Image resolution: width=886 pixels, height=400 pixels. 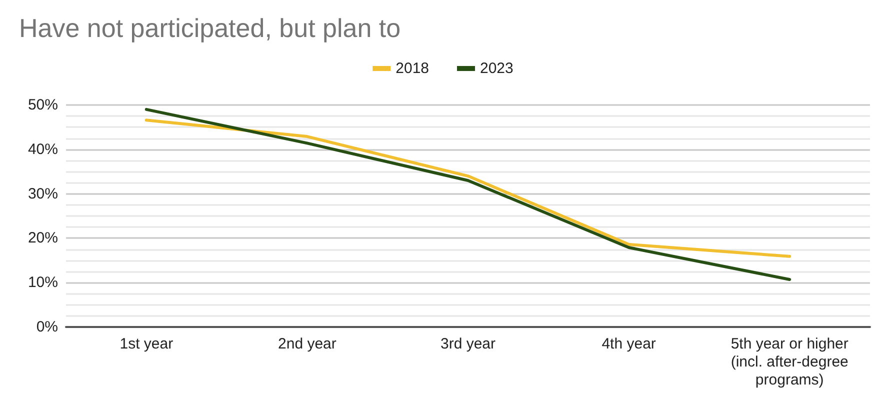 I want to click on y-tick-label: 30%, so click(x=43, y=193).